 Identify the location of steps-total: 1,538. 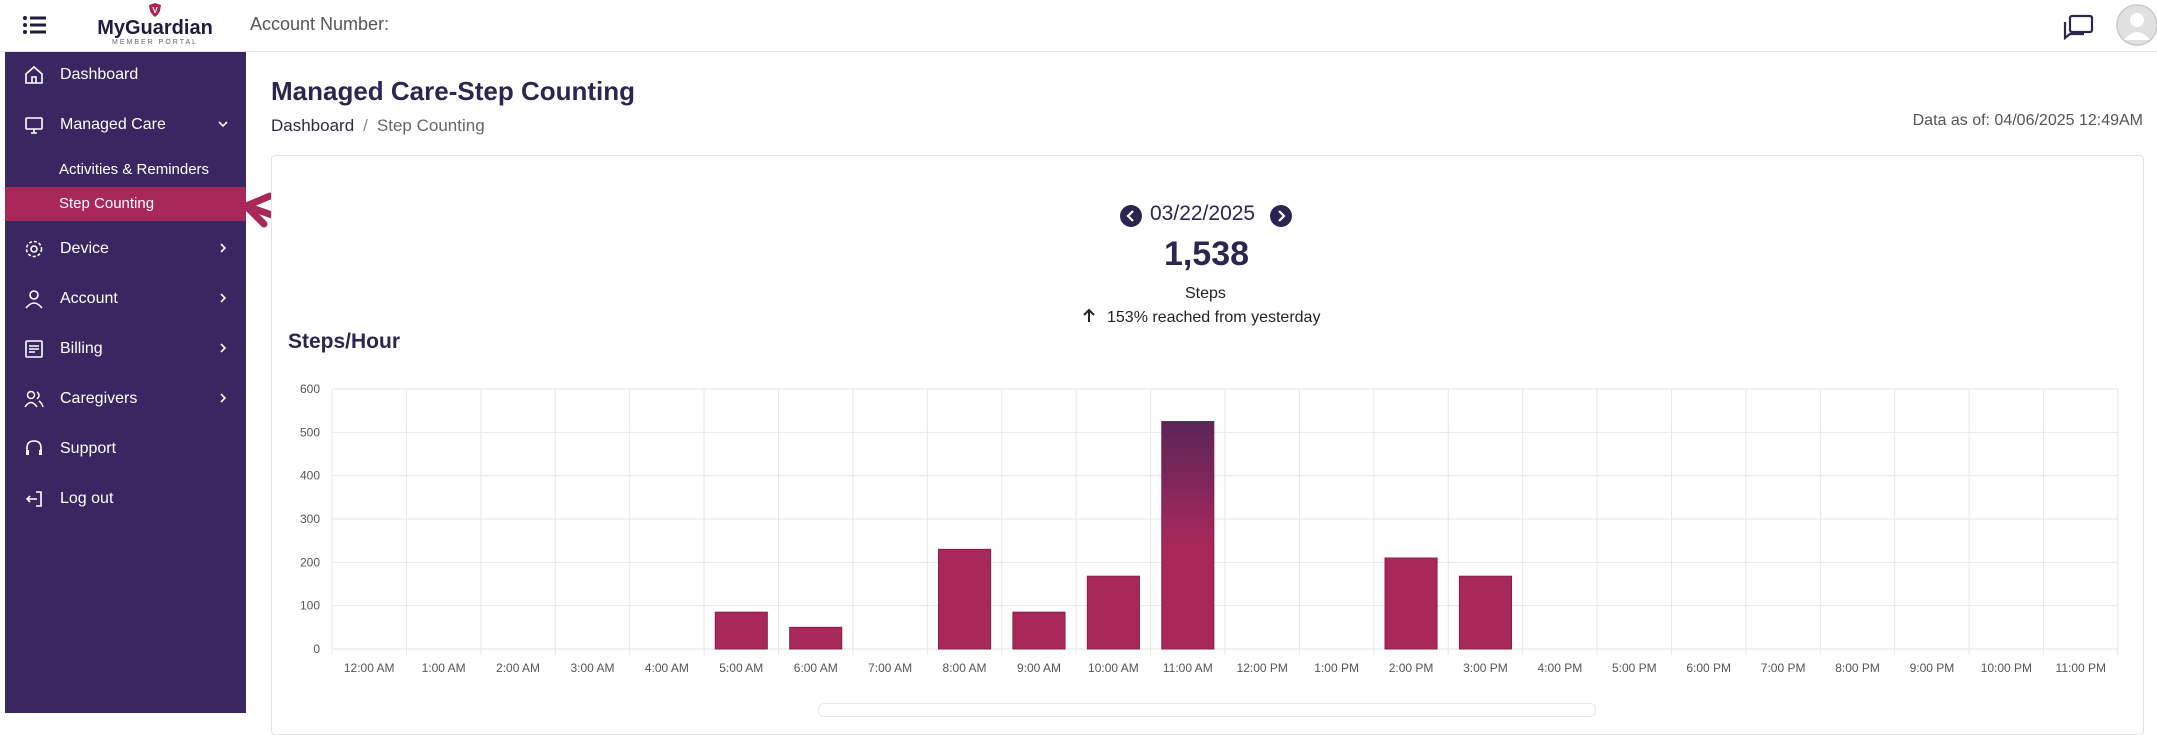
(1078, 254).